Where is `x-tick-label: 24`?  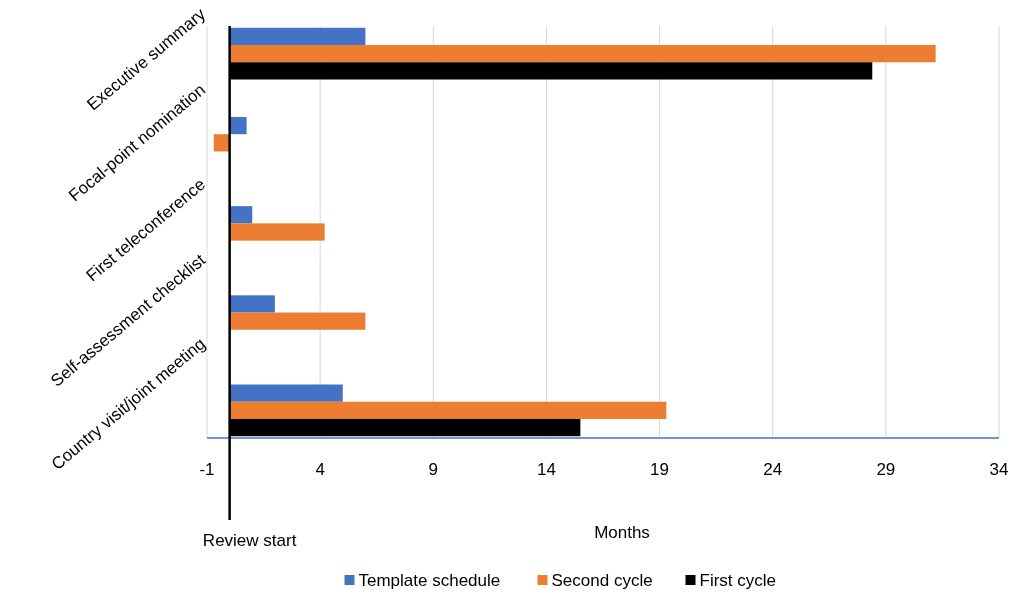
x-tick-label: 24 is located at coordinates (773, 469).